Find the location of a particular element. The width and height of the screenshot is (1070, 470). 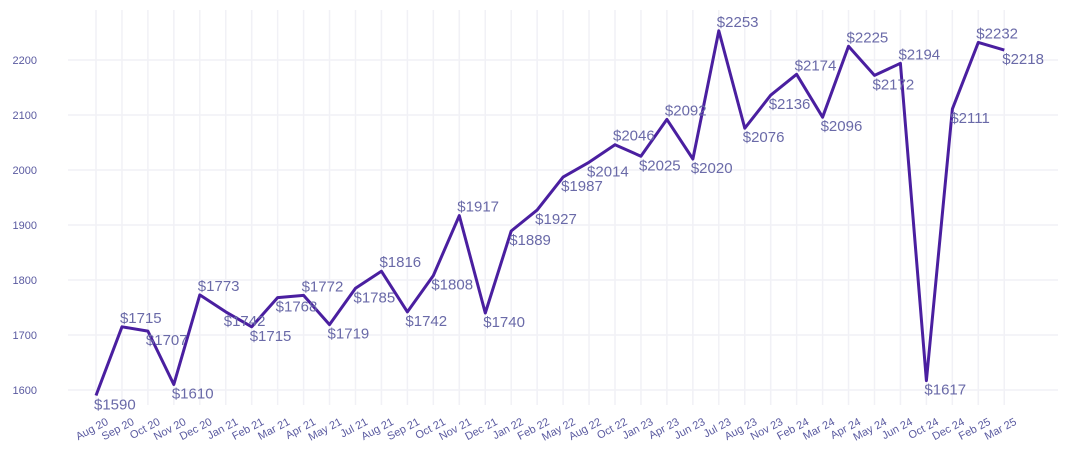

y-tick-label: 1900 is located at coordinates (25, 226).